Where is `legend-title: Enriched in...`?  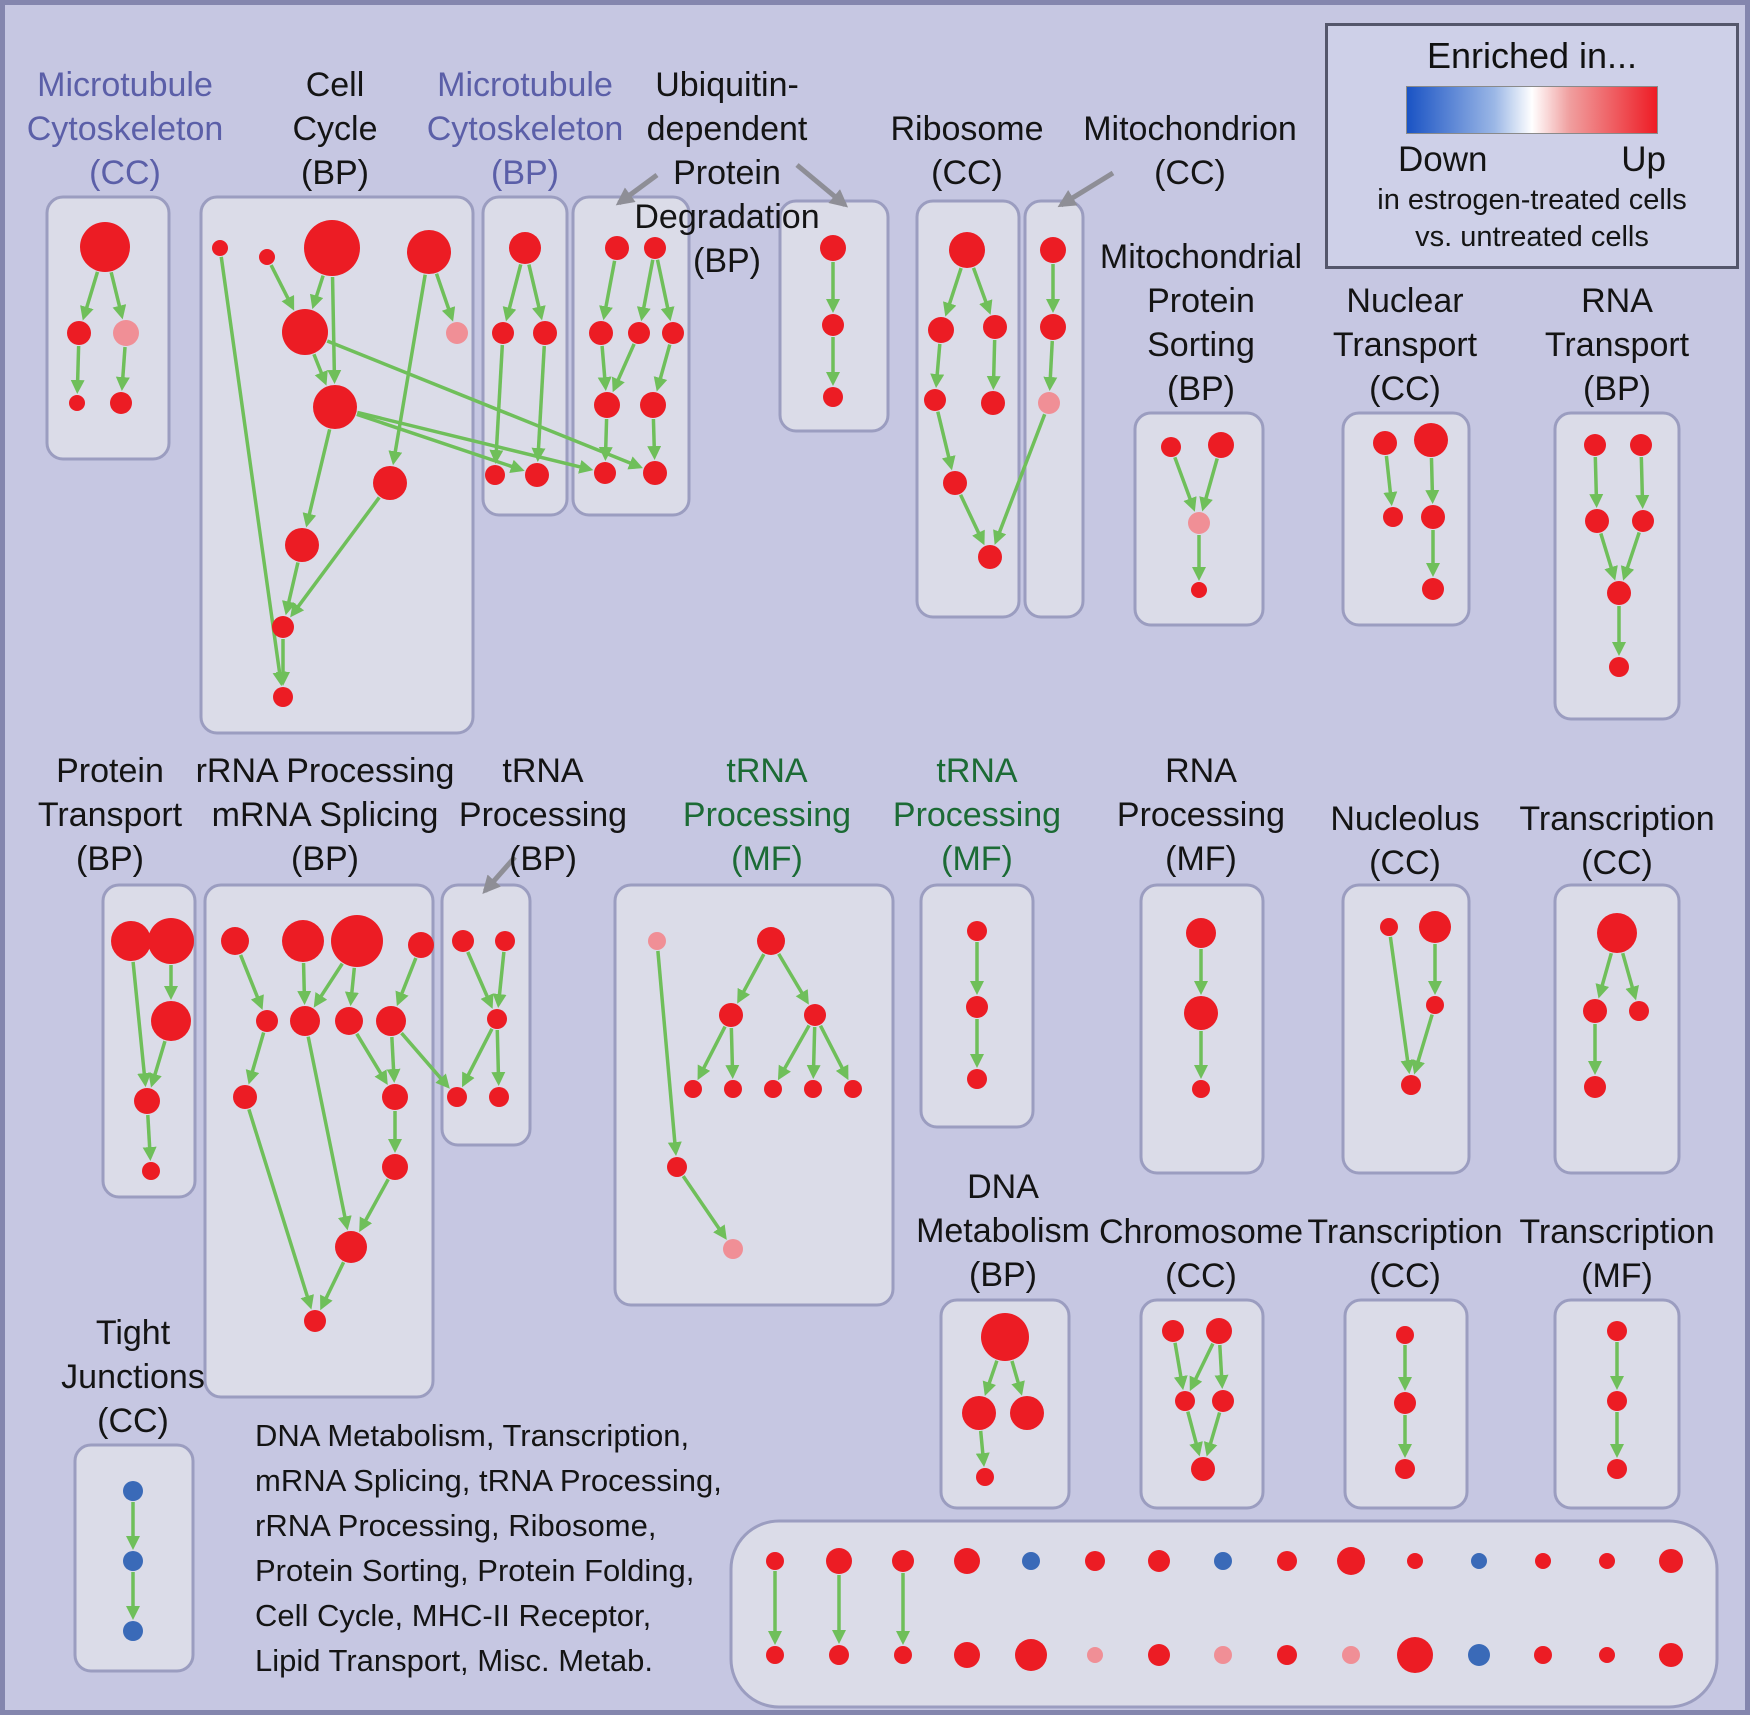 legend-title: Enriched in... is located at coordinates (1532, 55).